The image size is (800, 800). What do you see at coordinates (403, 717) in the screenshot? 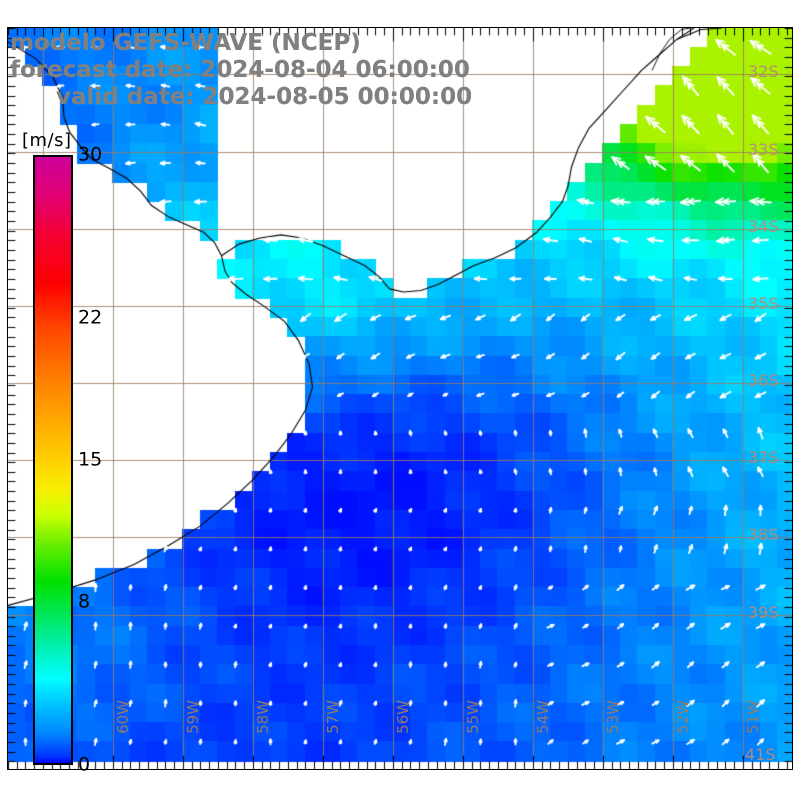
I see `longitude-label-56W: 56W` at bounding box center [403, 717].